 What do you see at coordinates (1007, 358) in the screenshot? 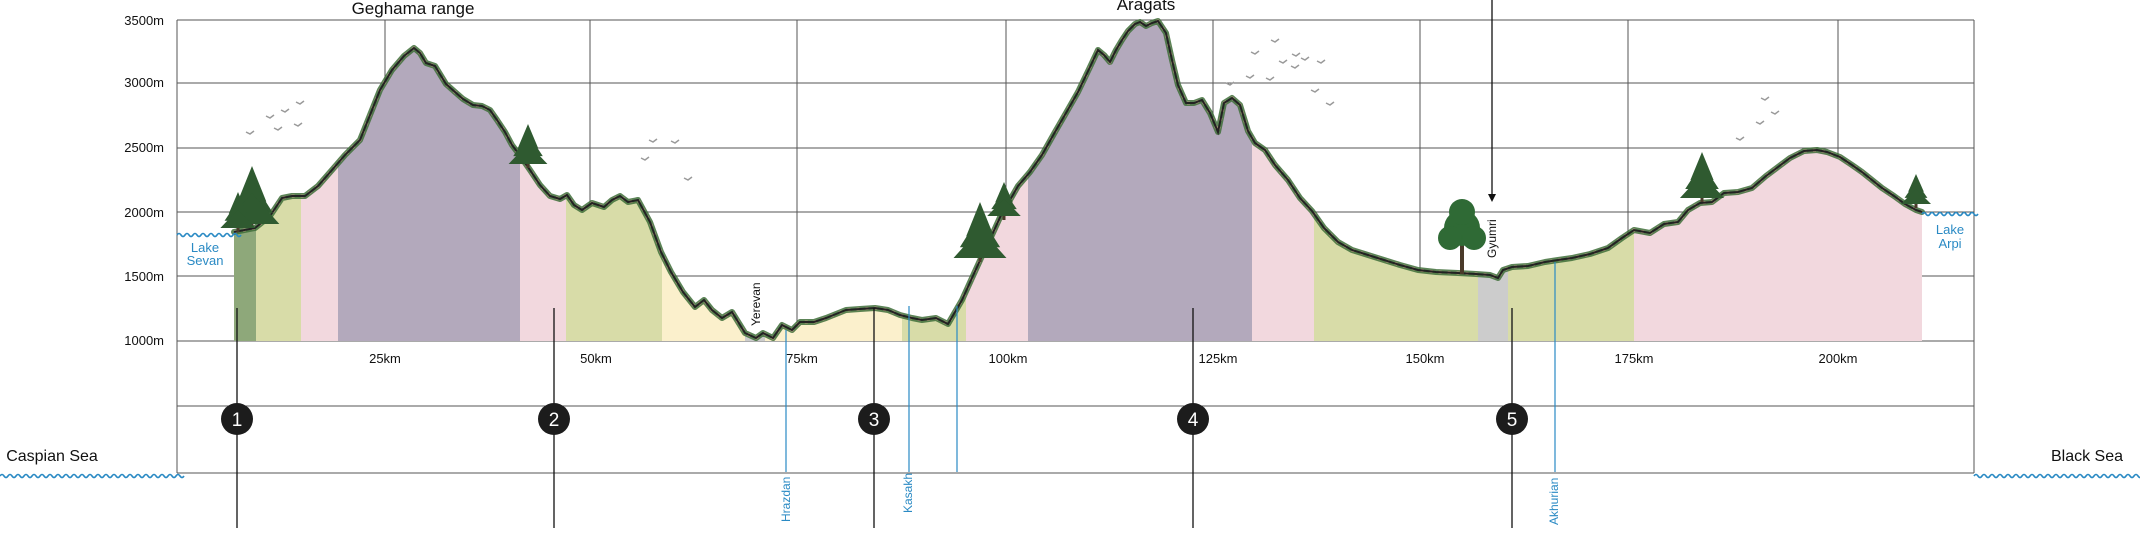
I see `x-tick-100km: 100km` at bounding box center [1007, 358].